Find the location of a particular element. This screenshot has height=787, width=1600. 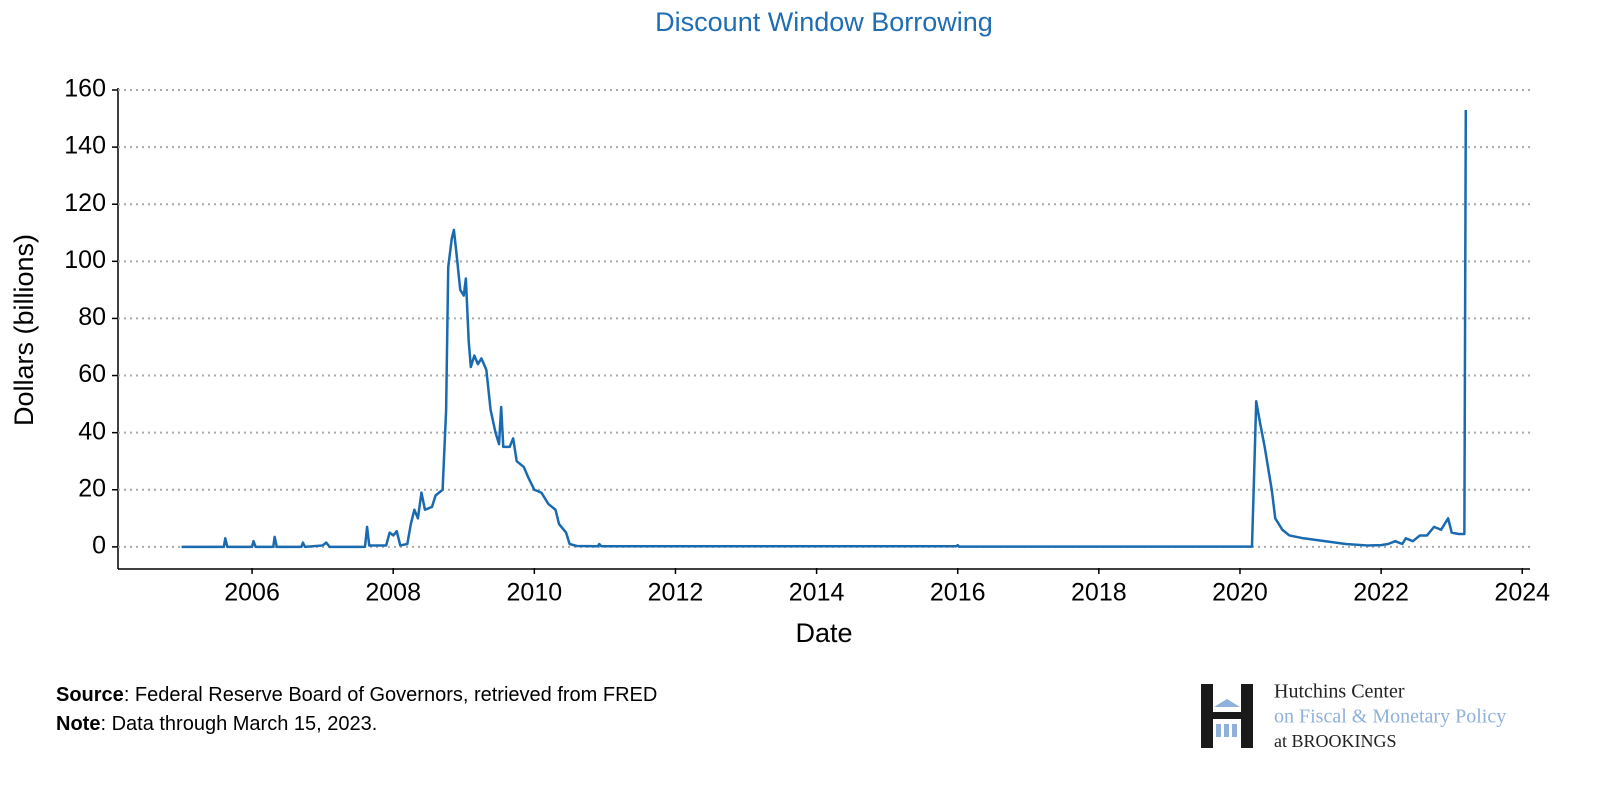

x-tick-label: 2024 is located at coordinates (1522, 593).